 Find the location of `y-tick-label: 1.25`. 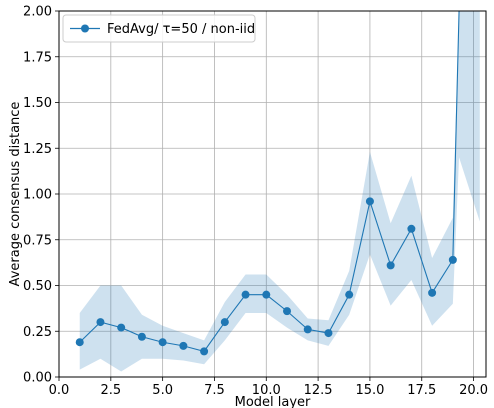

y-tick-label: 1.25 is located at coordinates (37, 149).